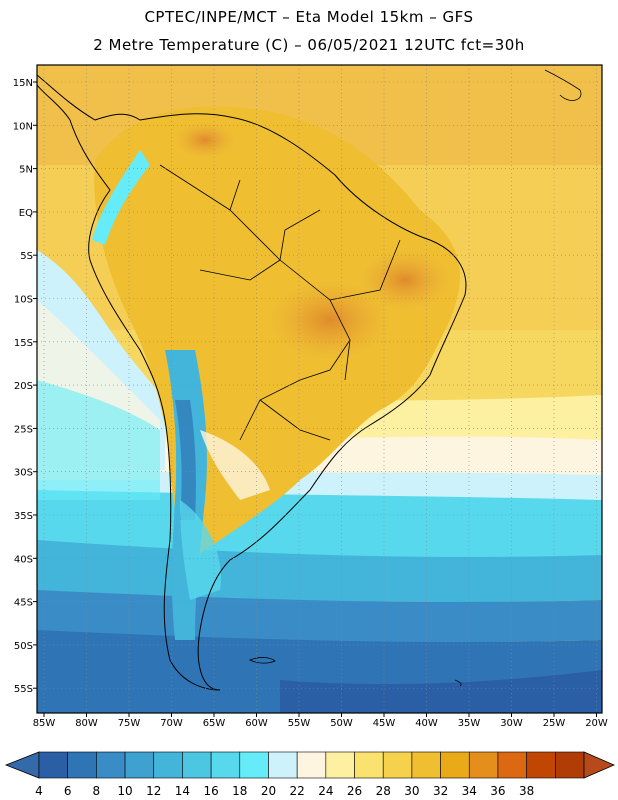 The image size is (618, 800). What do you see at coordinates (383, 791) in the screenshot?
I see `colorbar-tick-label: 28` at bounding box center [383, 791].